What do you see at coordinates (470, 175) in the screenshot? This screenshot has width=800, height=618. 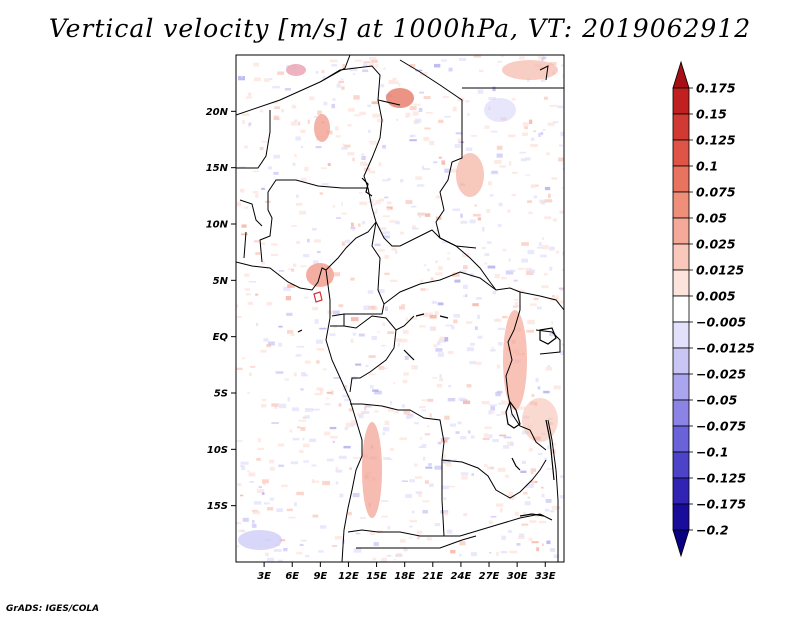 I see `ascent-zone-darfur` at bounding box center [470, 175].